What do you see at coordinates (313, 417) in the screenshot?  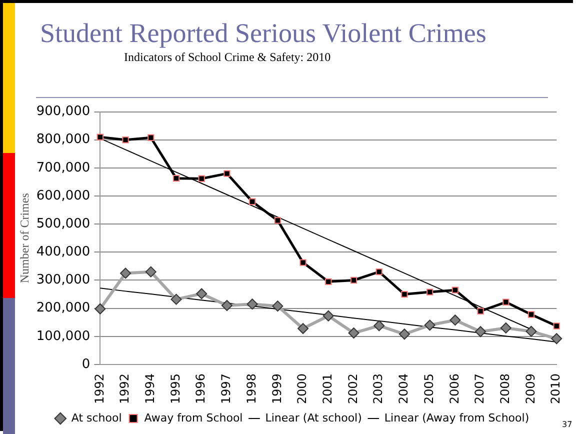 I see `legend-label: Linear (At school)` at bounding box center [313, 417].